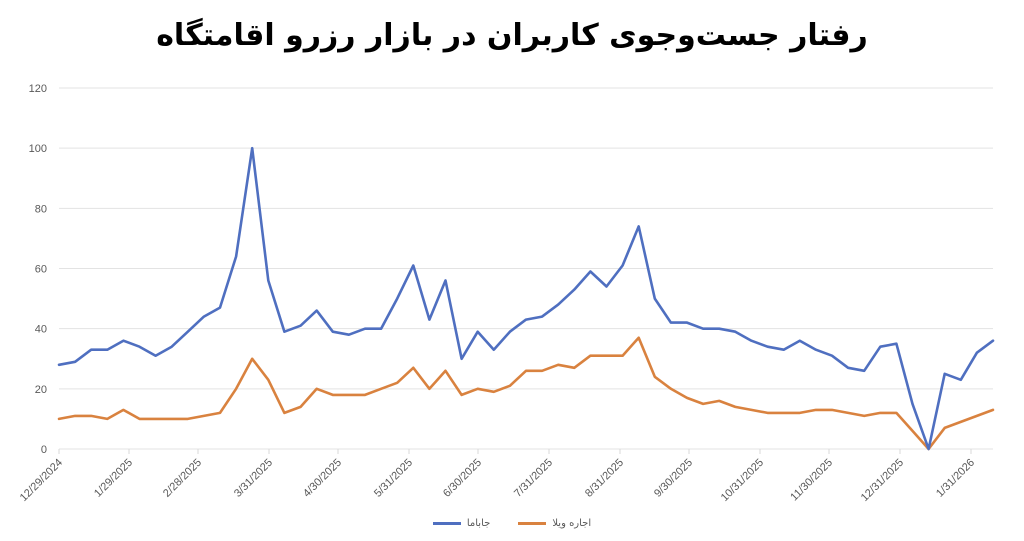 The height and width of the screenshot is (541, 1024). What do you see at coordinates (478, 523) in the screenshot?
I see `legend-label: جاباما` at bounding box center [478, 523].